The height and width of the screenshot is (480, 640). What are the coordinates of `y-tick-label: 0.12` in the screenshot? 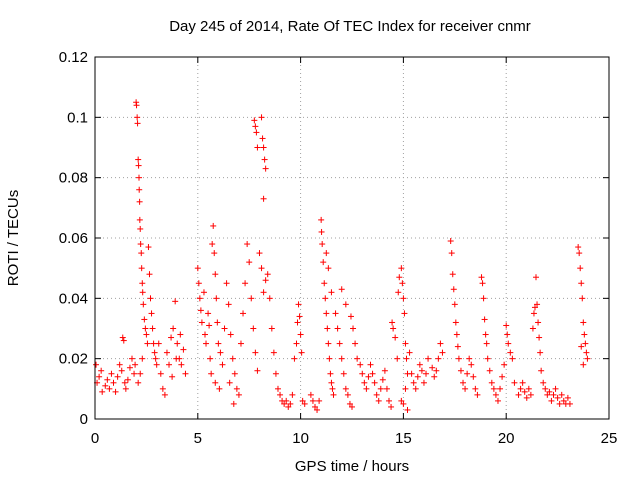 It's located at (73, 57).